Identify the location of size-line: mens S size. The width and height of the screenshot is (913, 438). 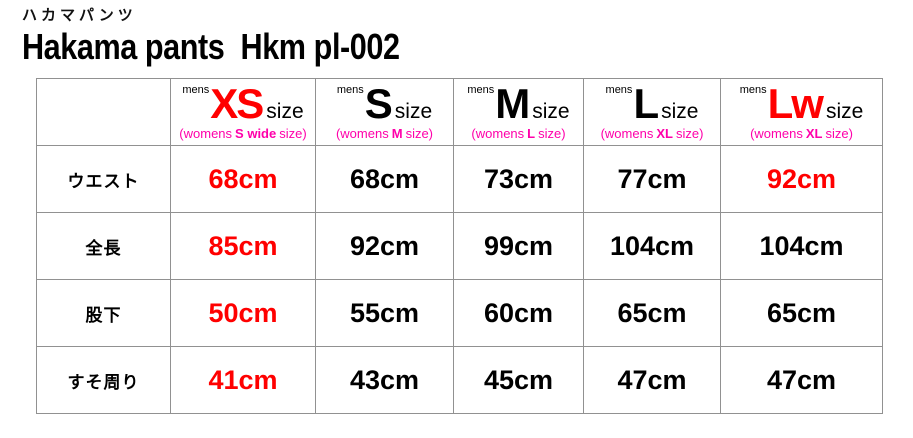
(384, 103).